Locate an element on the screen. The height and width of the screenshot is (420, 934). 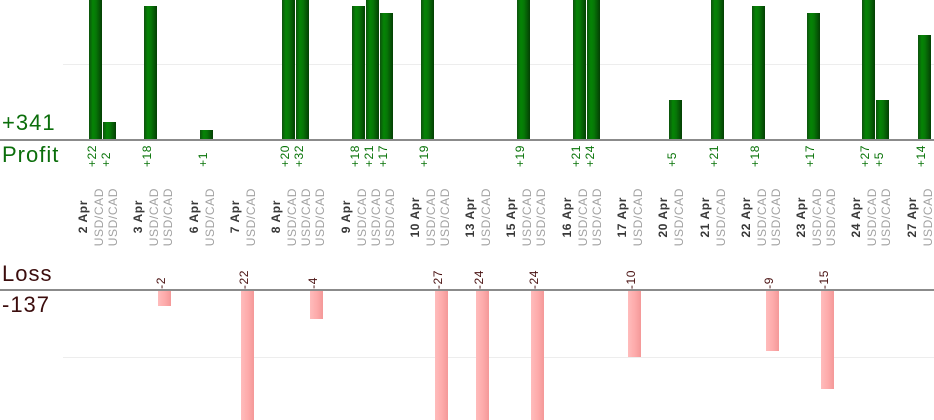
date-label: 8 Apr is located at coordinates (276, 217).